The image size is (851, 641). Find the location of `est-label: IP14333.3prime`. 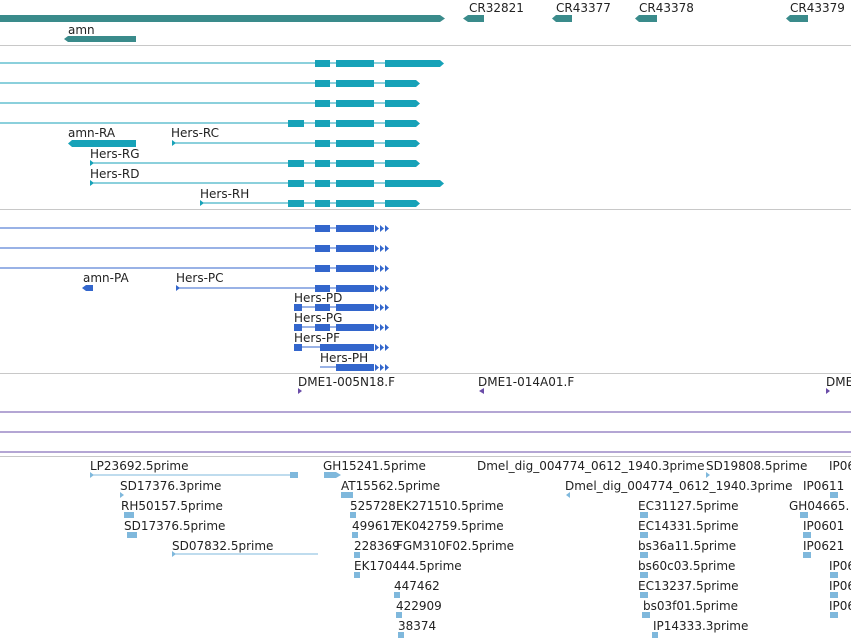

est-label: IP14333.3prime is located at coordinates (701, 626).